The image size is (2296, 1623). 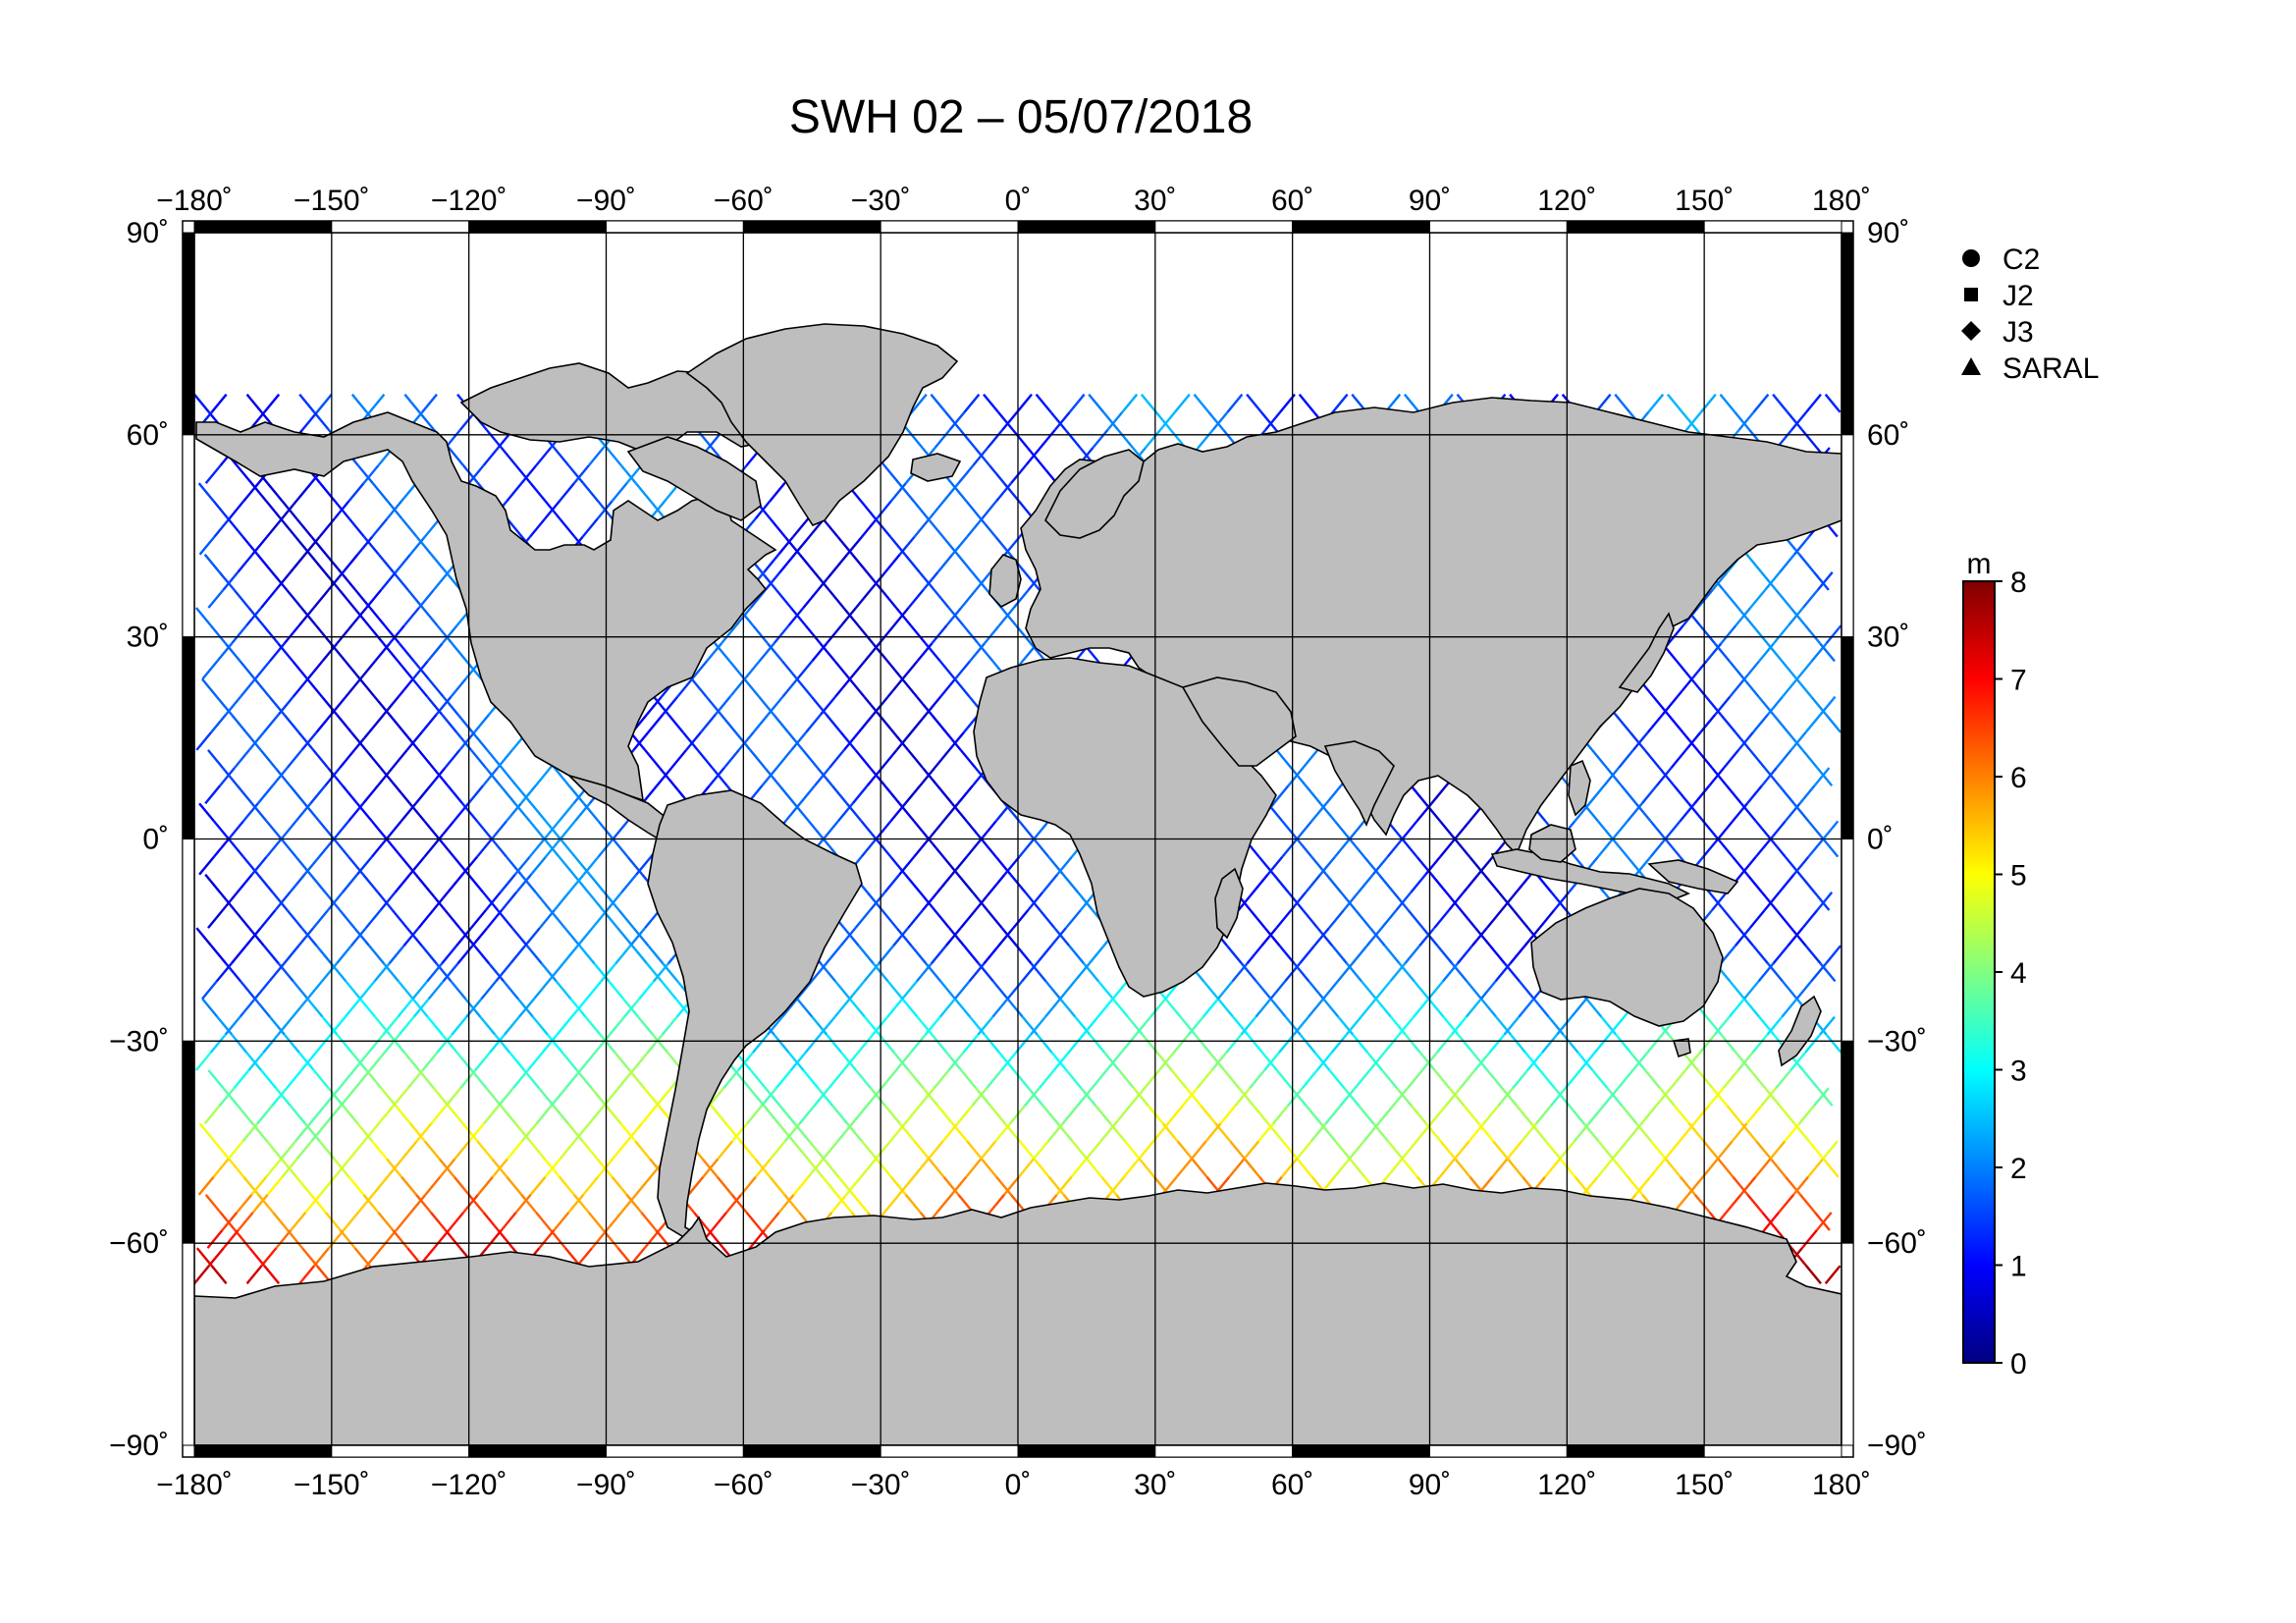 What do you see at coordinates (1292, 1485) in the screenshot?
I see `lon-label-bottom: 60˚` at bounding box center [1292, 1485].